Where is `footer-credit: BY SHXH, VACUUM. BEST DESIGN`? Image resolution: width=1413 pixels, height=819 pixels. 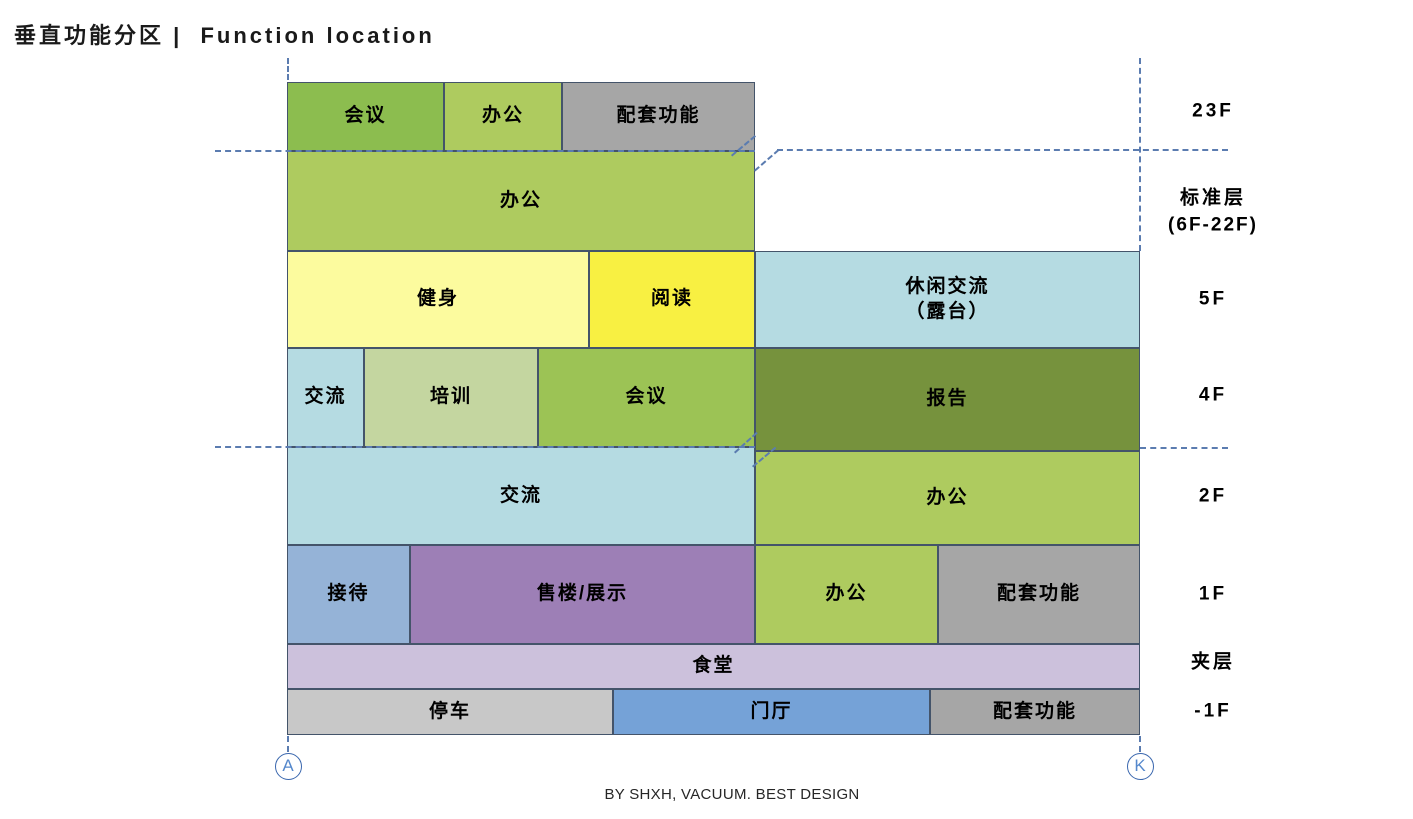
footer-credit: BY SHXH, VACUUM. BEST DESIGN is located at coordinates (732, 794).